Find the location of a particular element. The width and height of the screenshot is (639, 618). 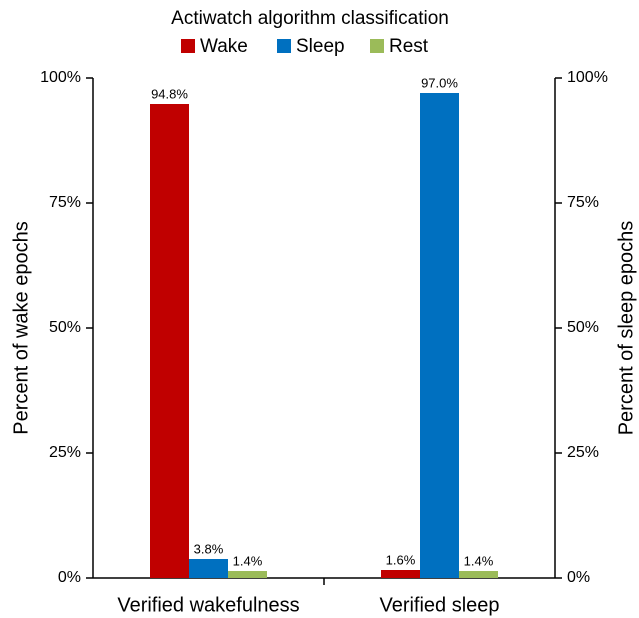

legend-label: Sleep is located at coordinates (320, 46).